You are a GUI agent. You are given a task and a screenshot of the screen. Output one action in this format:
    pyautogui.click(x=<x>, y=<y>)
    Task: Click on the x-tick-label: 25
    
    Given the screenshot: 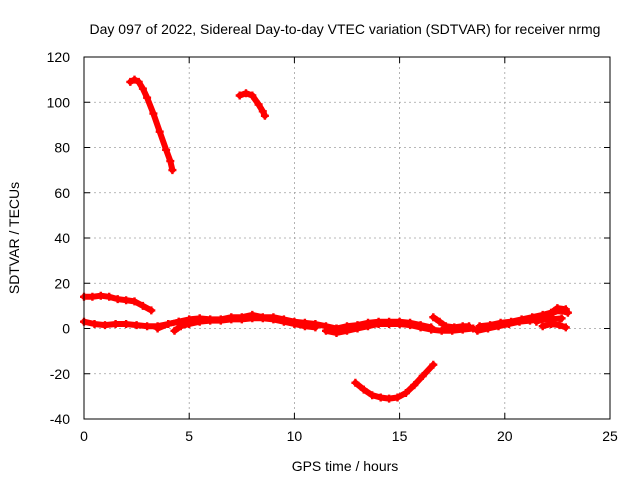 What is the action you would take?
    pyautogui.click(x=610, y=436)
    